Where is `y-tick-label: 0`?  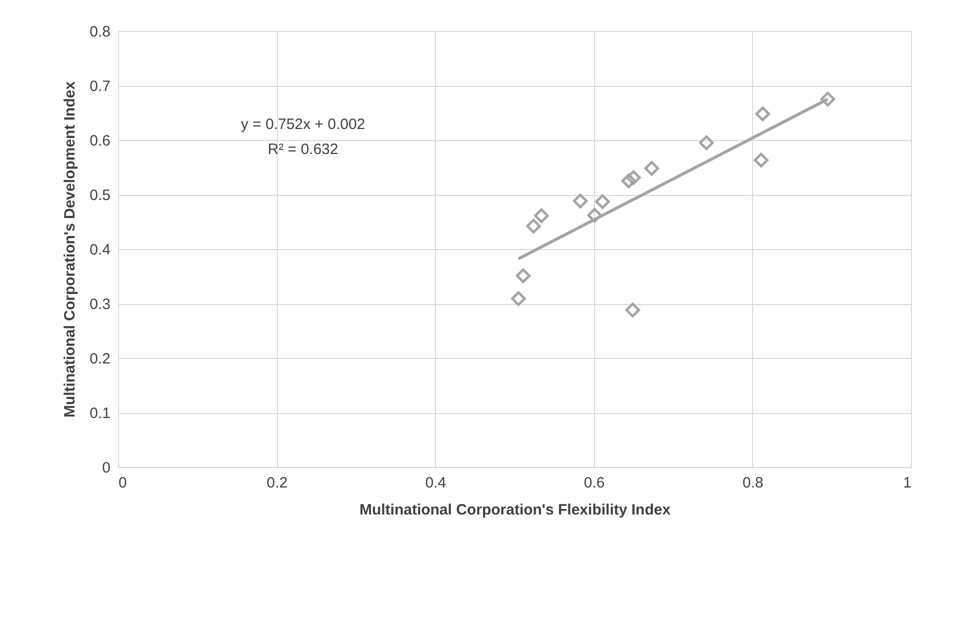
y-tick-label: 0 is located at coordinates (106, 468).